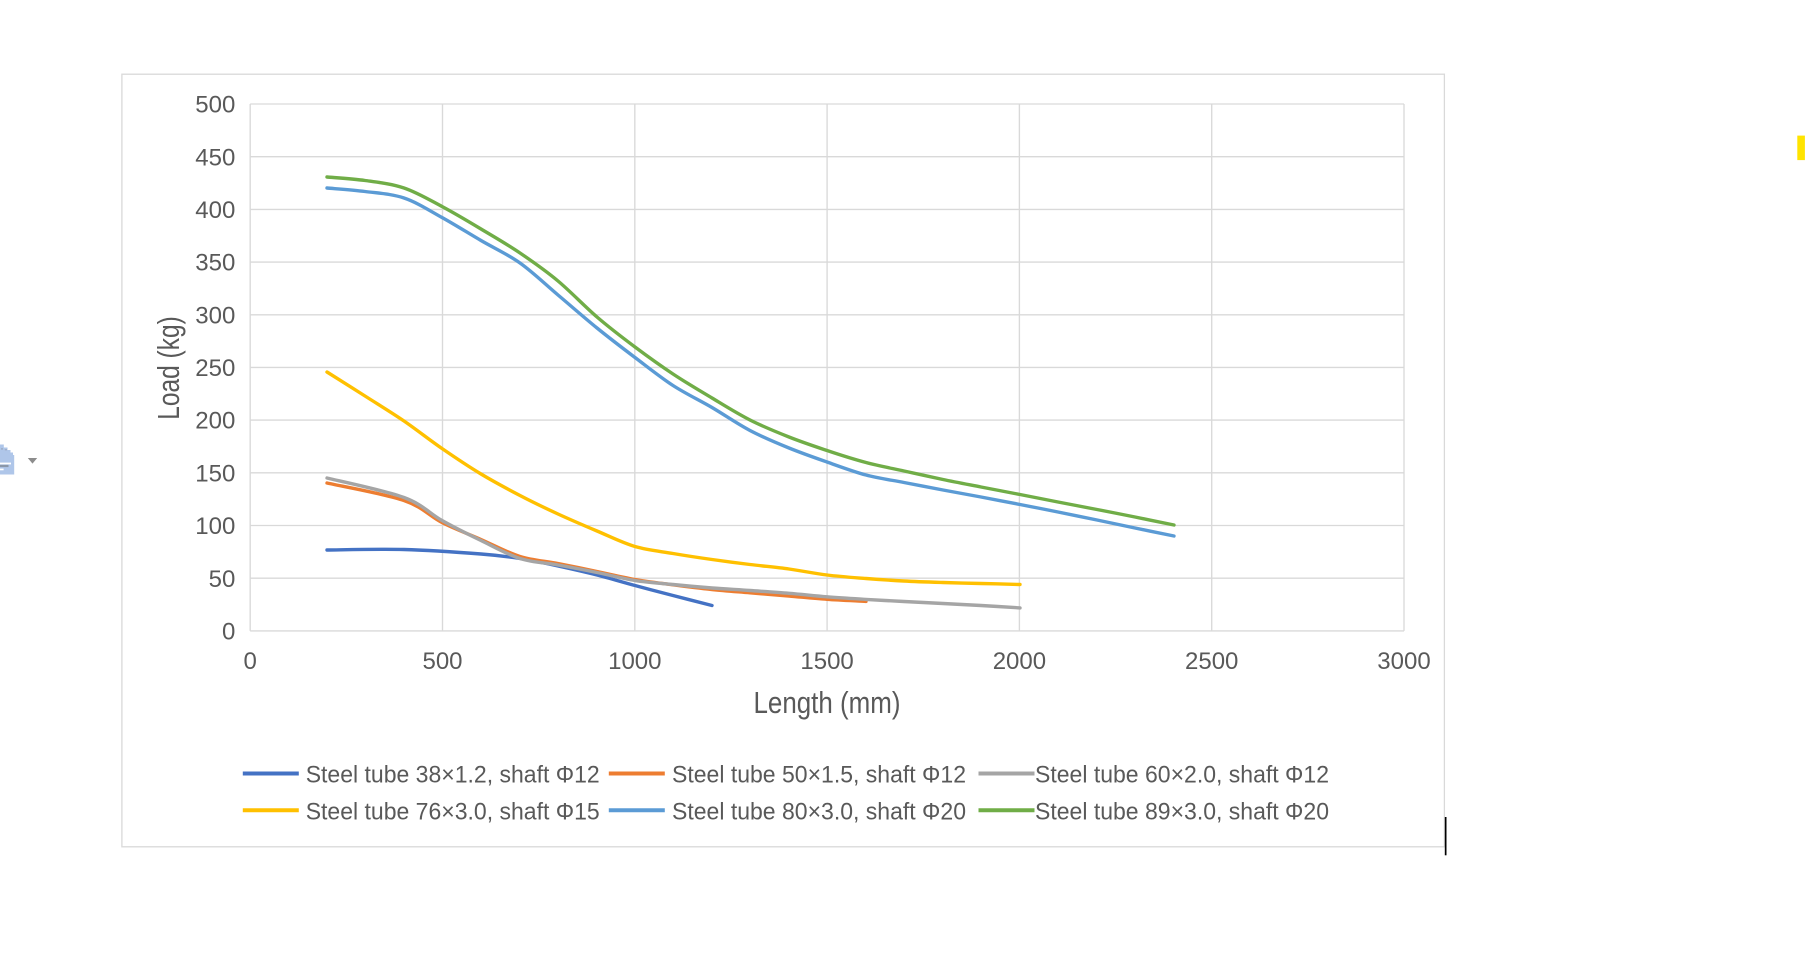 The image size is (1806, 954). Describe the element at coordinates (215, 315) in the screenshot. I see `svg-text: 300` at that location.